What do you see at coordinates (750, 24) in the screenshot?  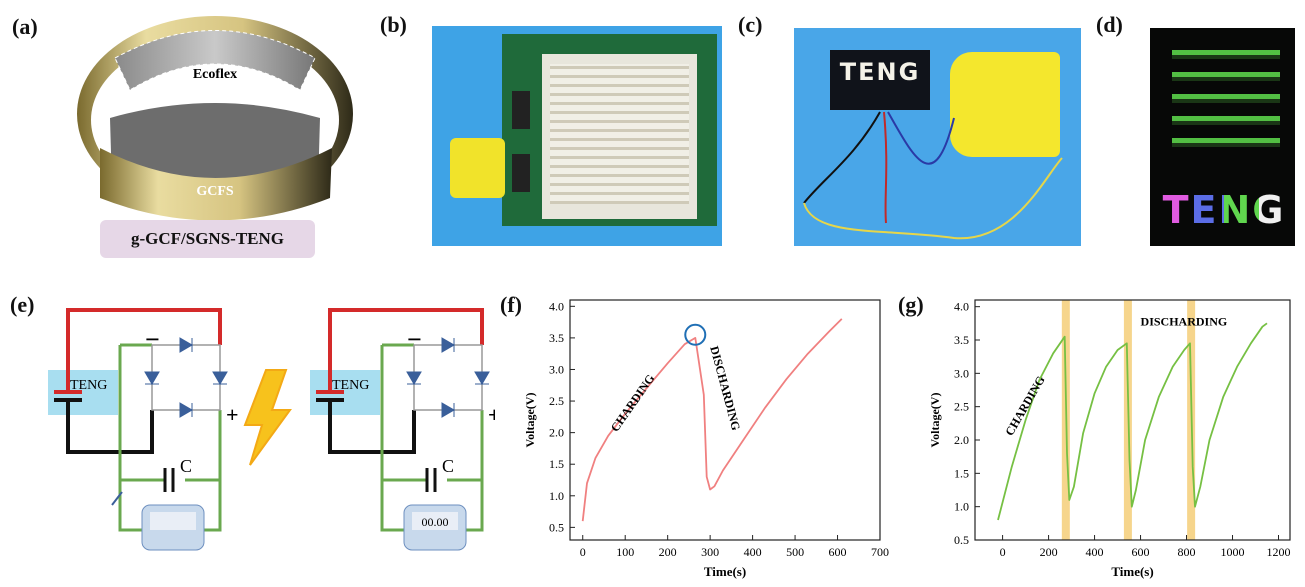 I see `panel-label-c: (c)` at bounding box center [750, 24].